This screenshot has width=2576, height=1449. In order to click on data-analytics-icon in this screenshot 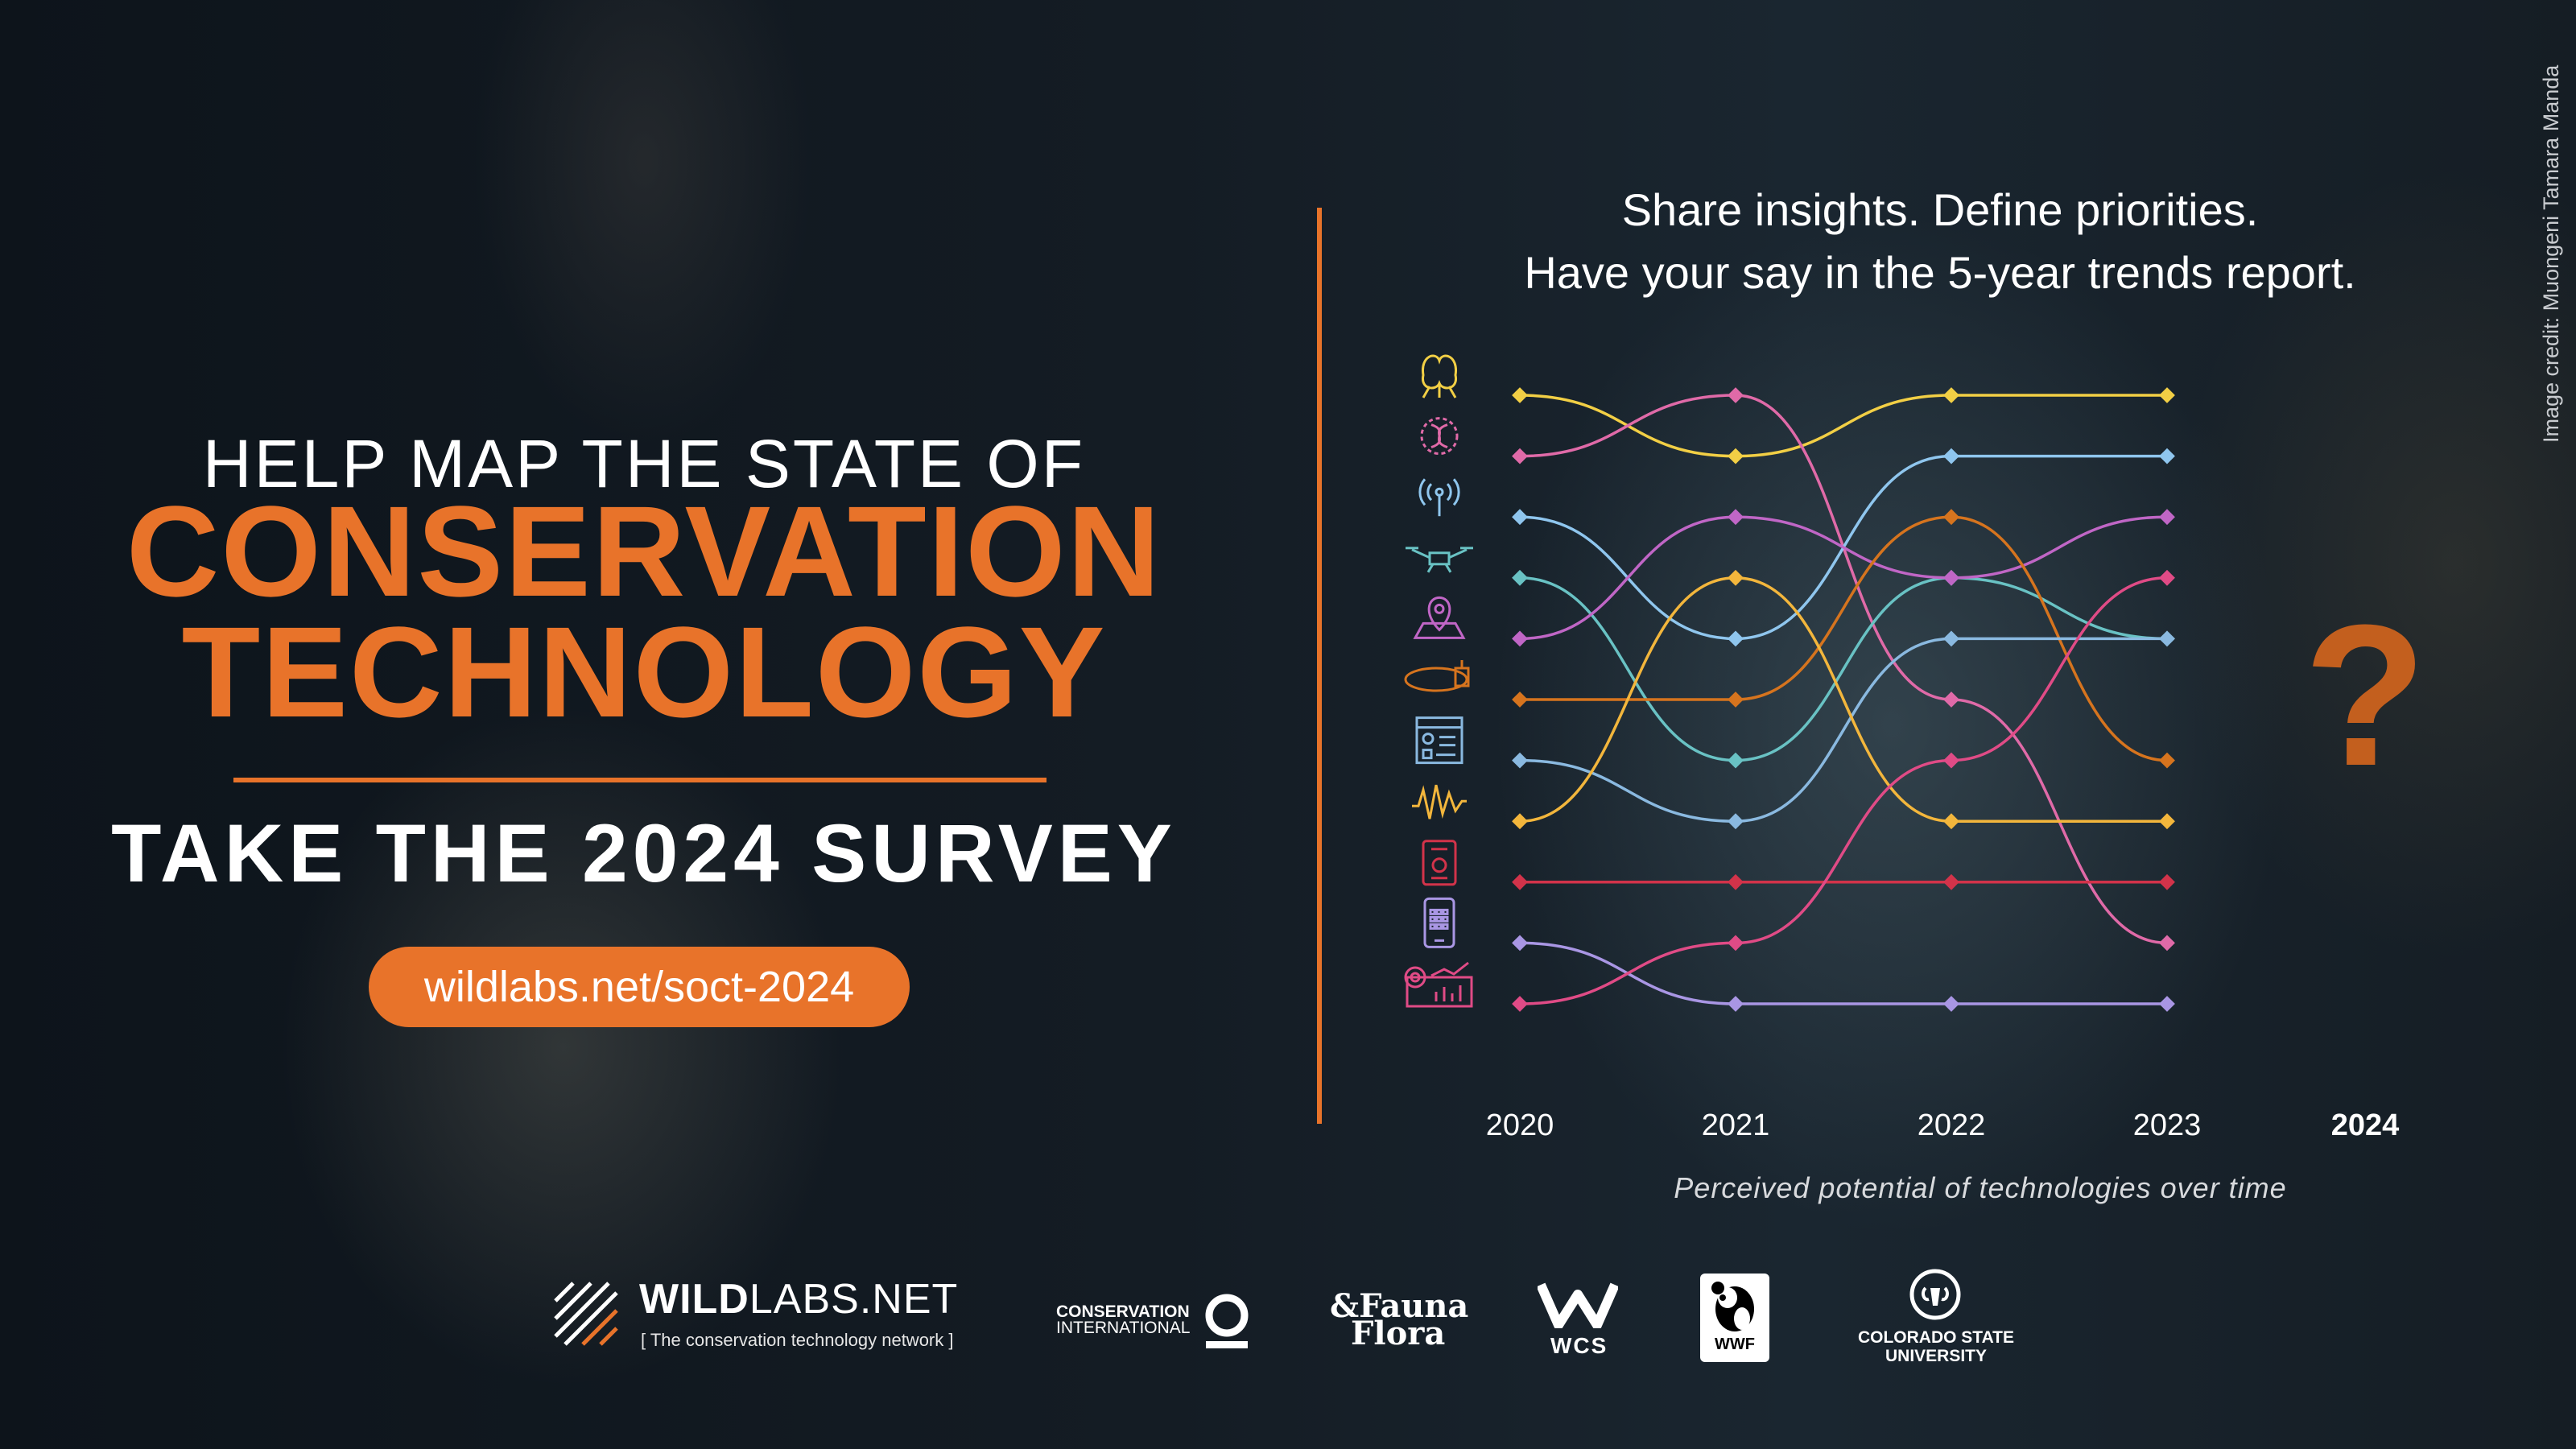, I will do `click(1438, 984)`.